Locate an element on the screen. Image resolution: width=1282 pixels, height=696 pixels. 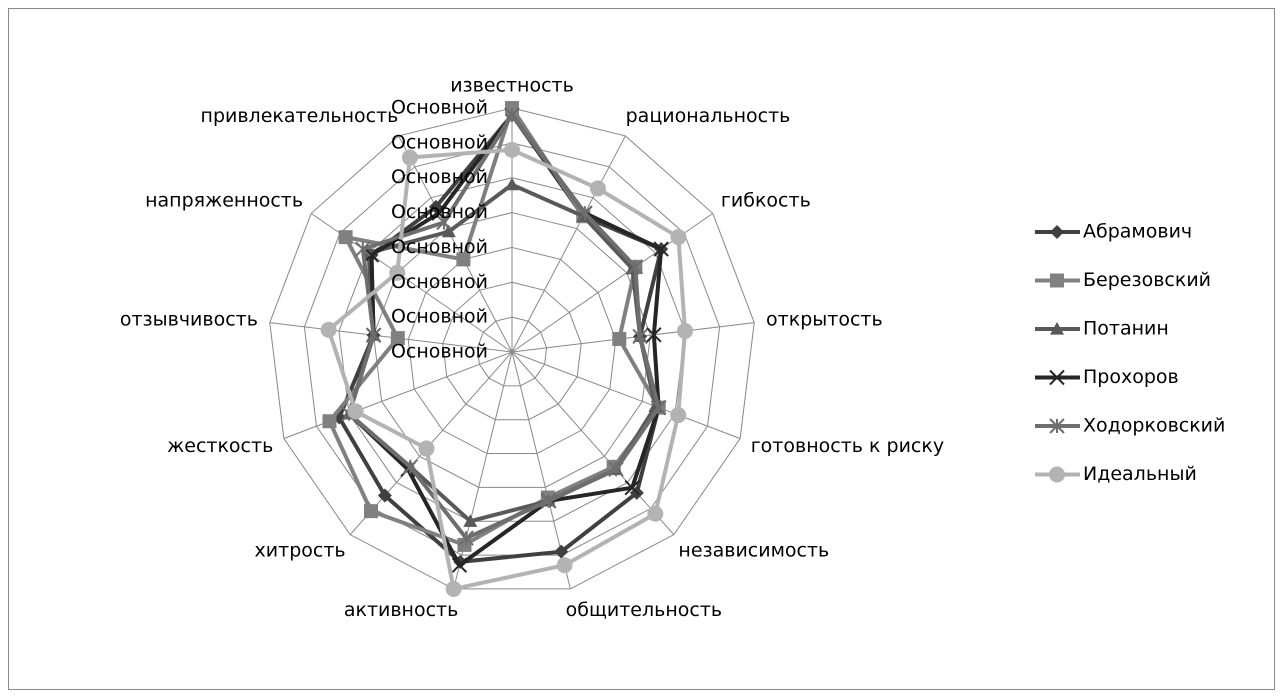
category-label: готовность к риску is located at coordinates (847, 446).